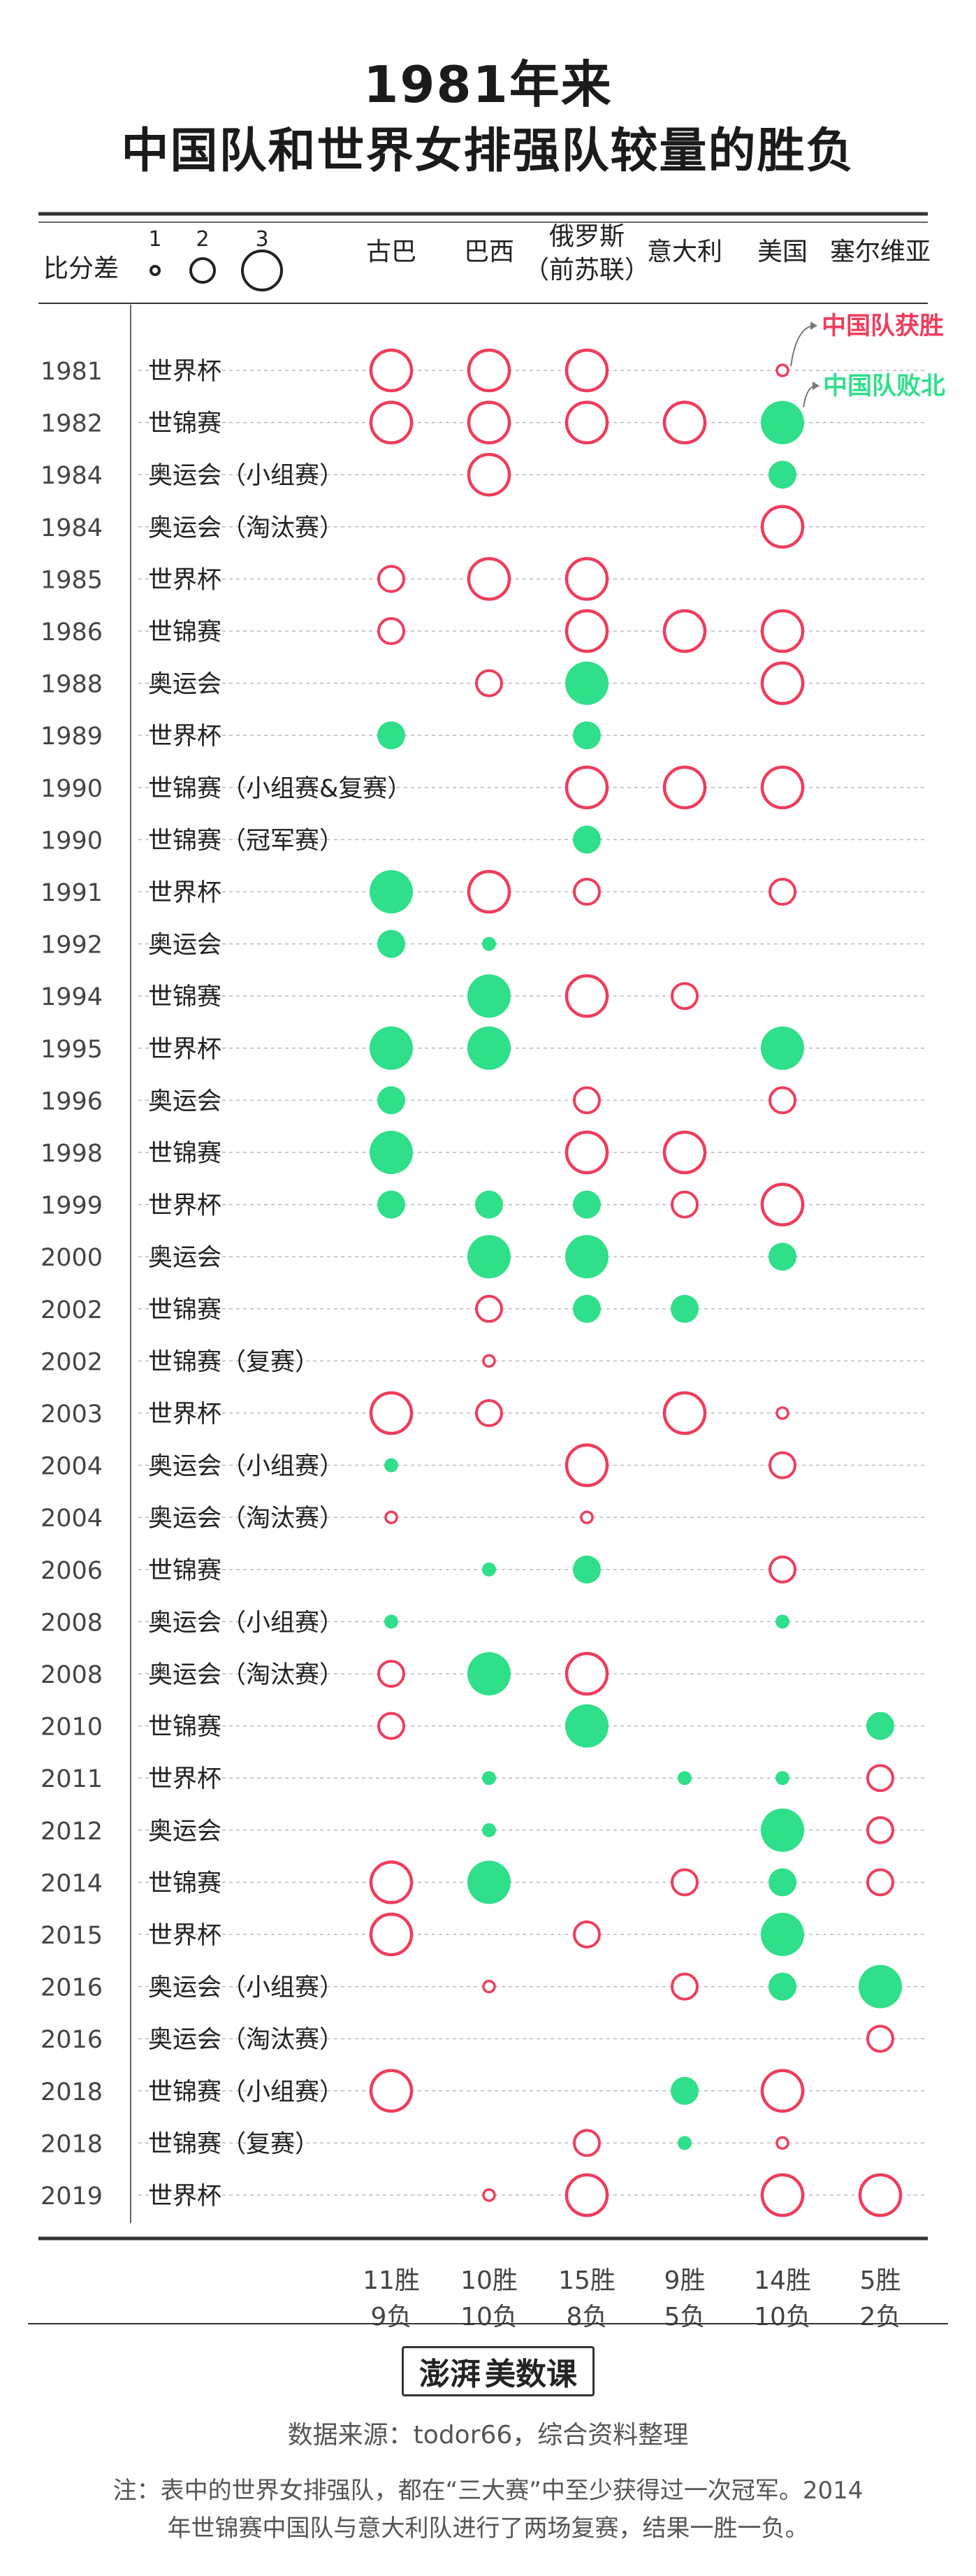 The width and height of the screenshot is (976, 2576). What do you see at coordinates (72, 1675) in the screenshot?
I see `row-year: 2008` at bounding box center [72, 1675].